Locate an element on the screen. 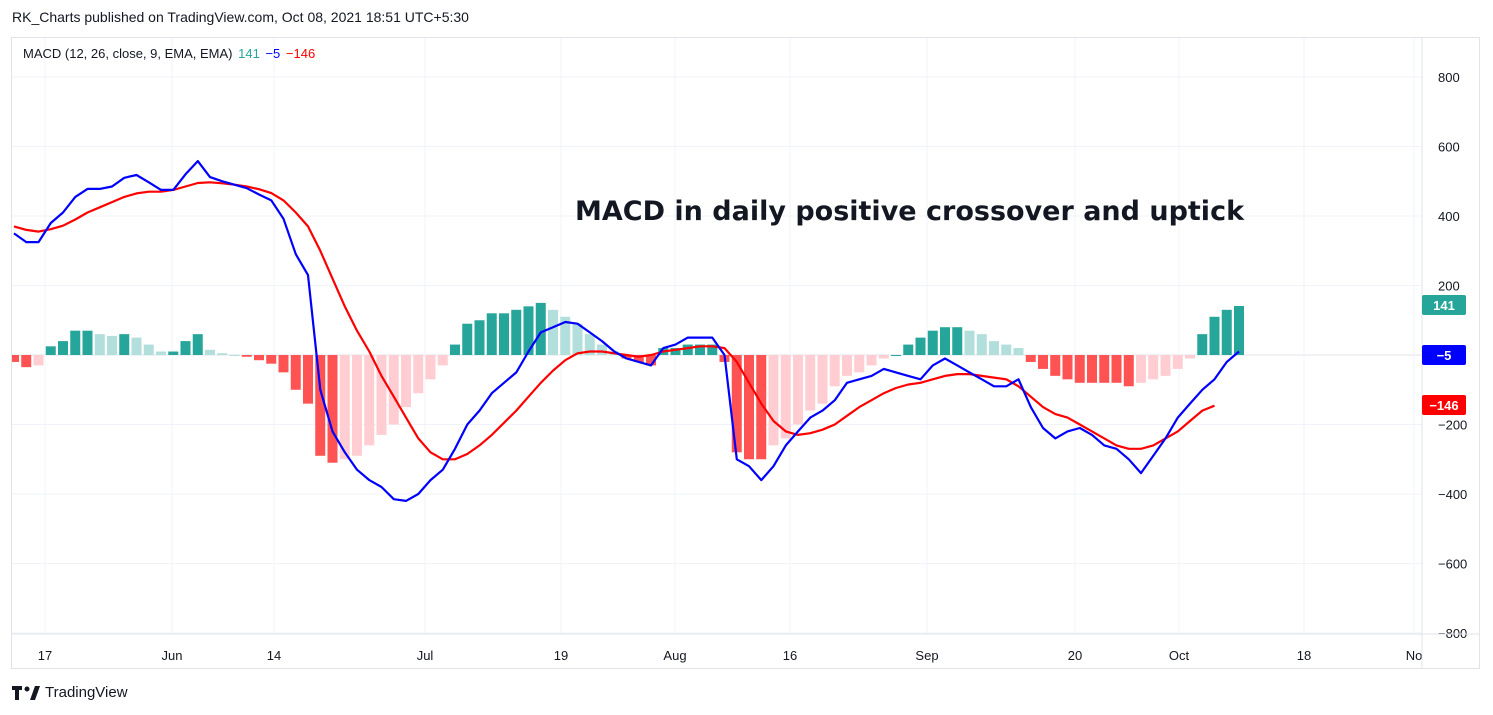  signal-price-tag: −146 is located at coordinates (1444, 405).